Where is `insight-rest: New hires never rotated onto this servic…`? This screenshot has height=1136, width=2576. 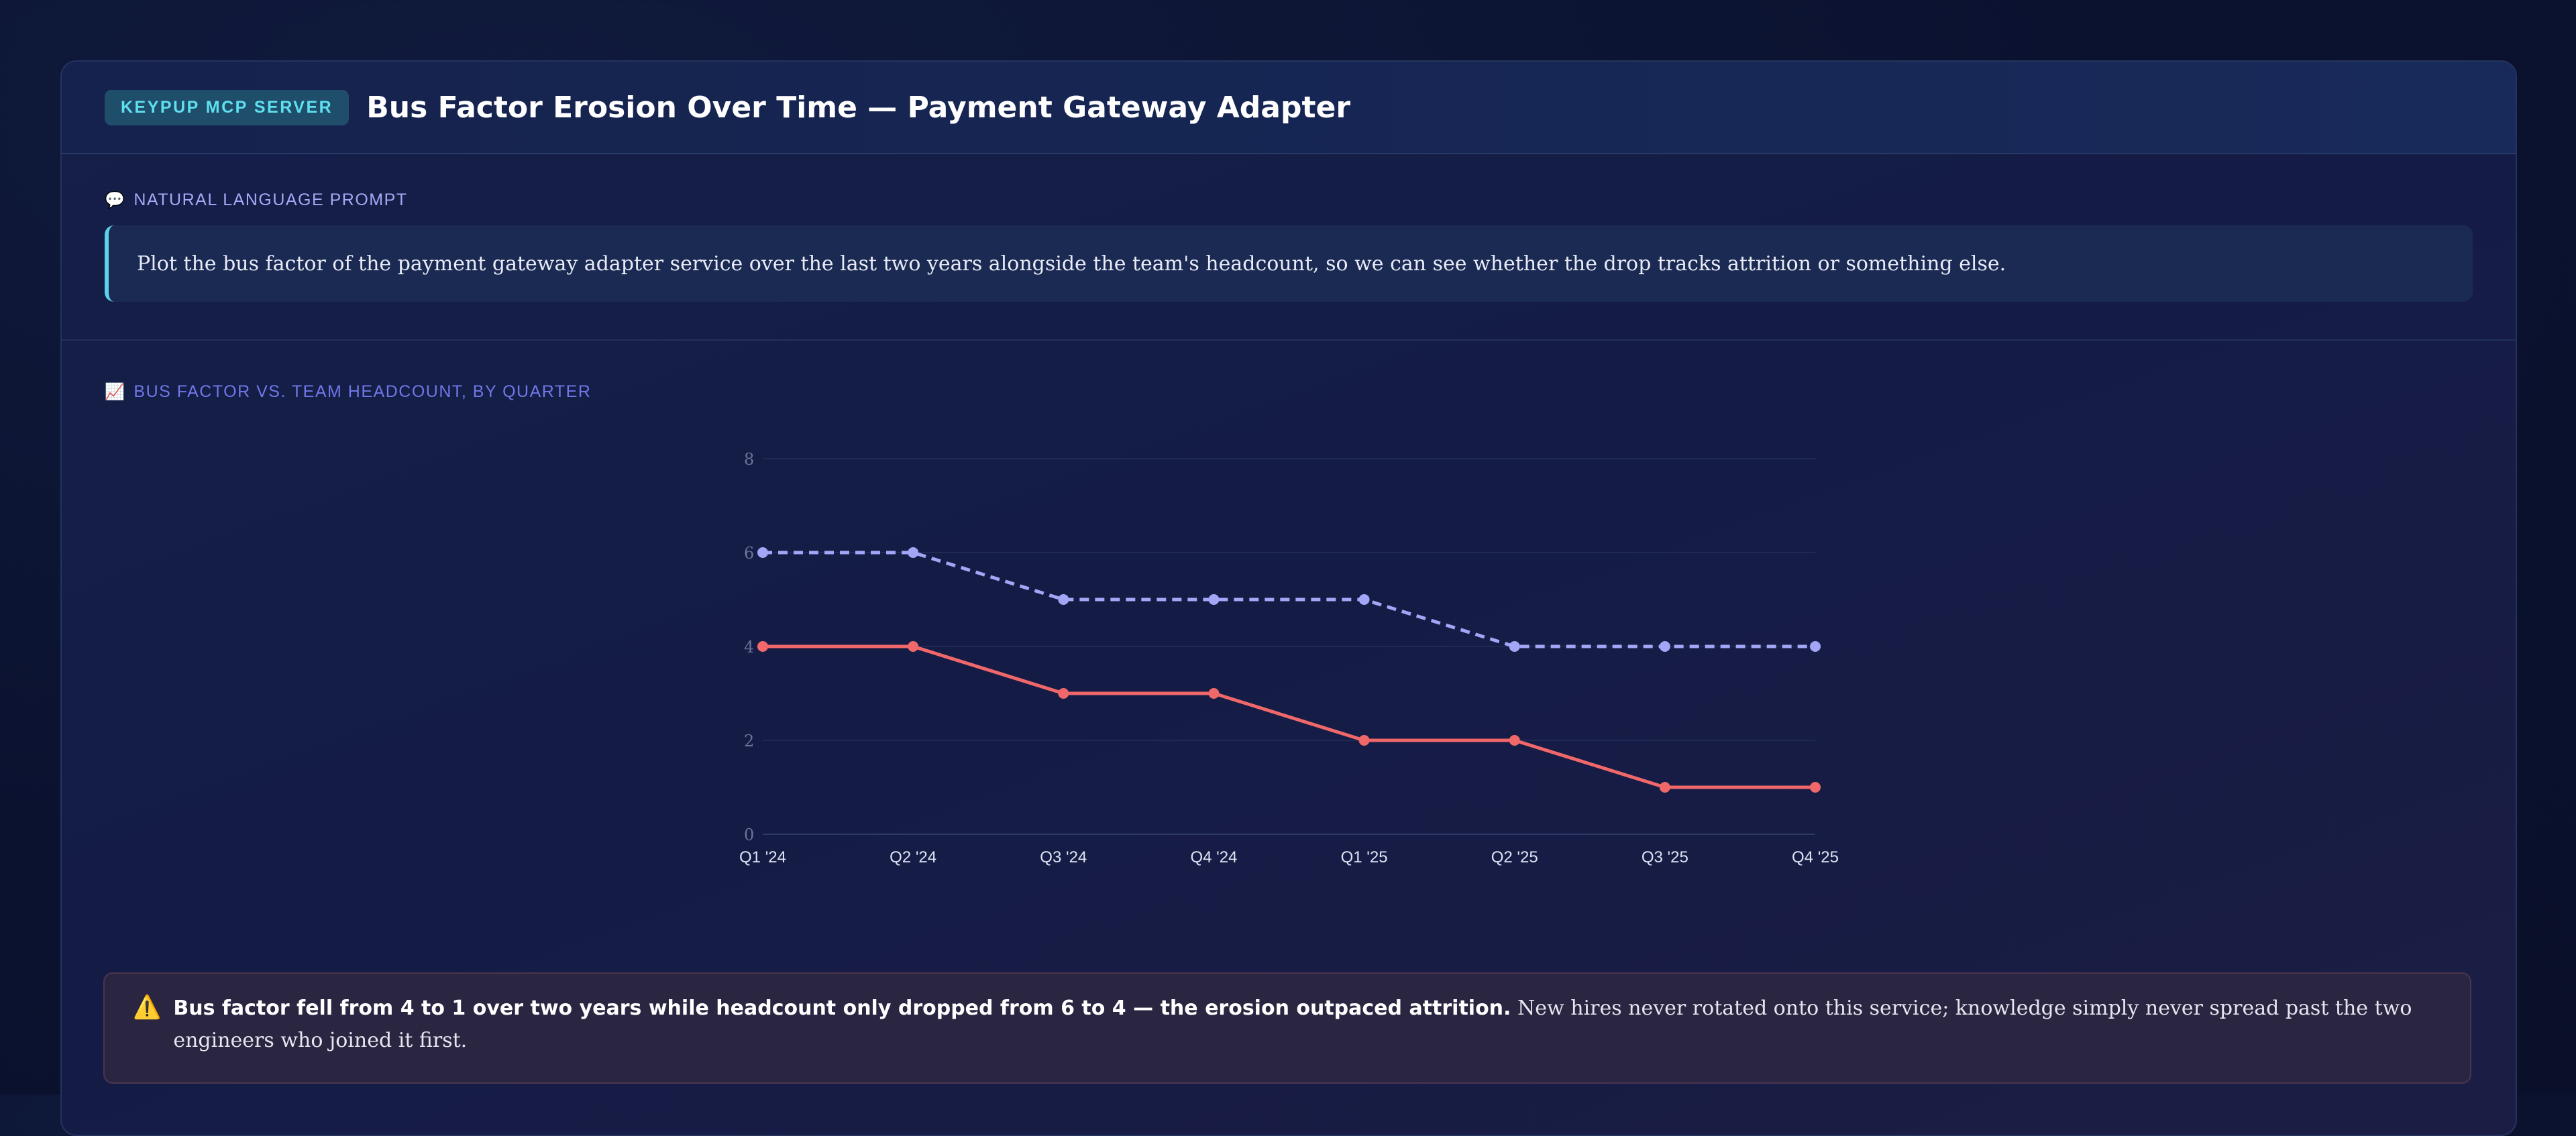 insight-rest: New hires never rotated onto this servic… is located at coordinates (1292, 1024).